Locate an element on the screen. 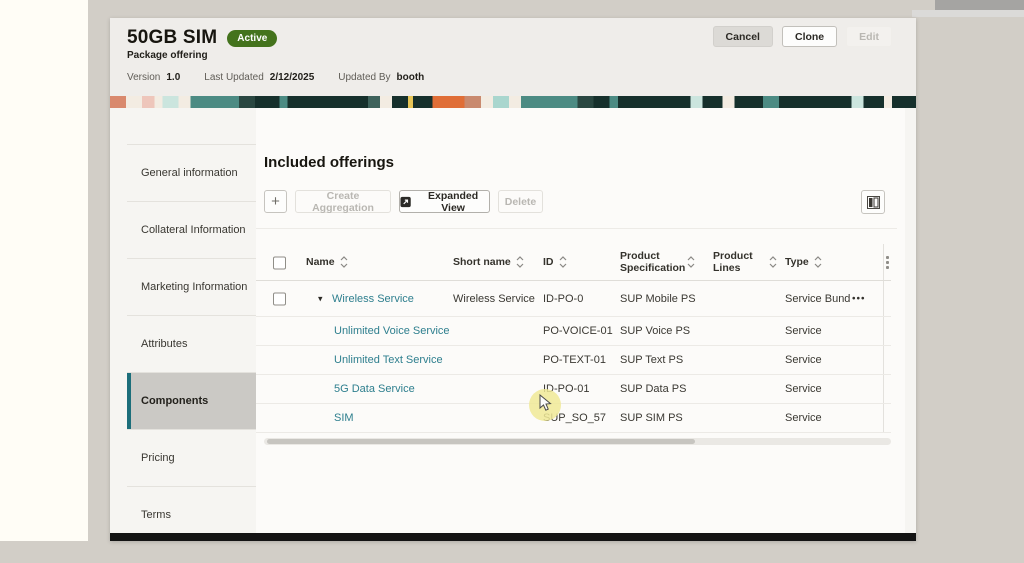 Image resolution: width=1024 pixels, height=563 pixels. cell-id: ID-PO-0 is located at coordinates (563, 298).